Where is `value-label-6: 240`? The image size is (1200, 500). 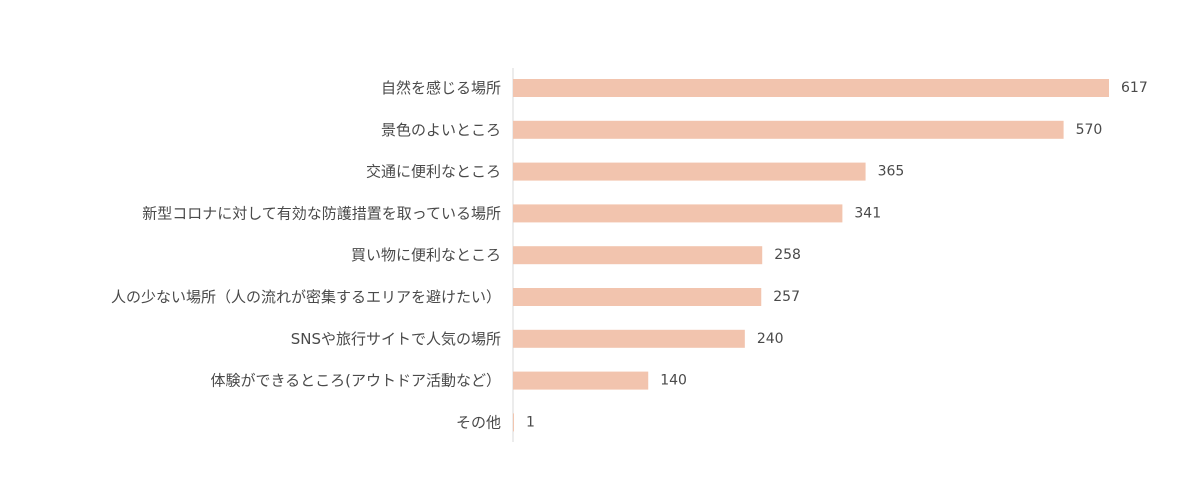 value-label-6: 240 is located at coordinates (770, 339).